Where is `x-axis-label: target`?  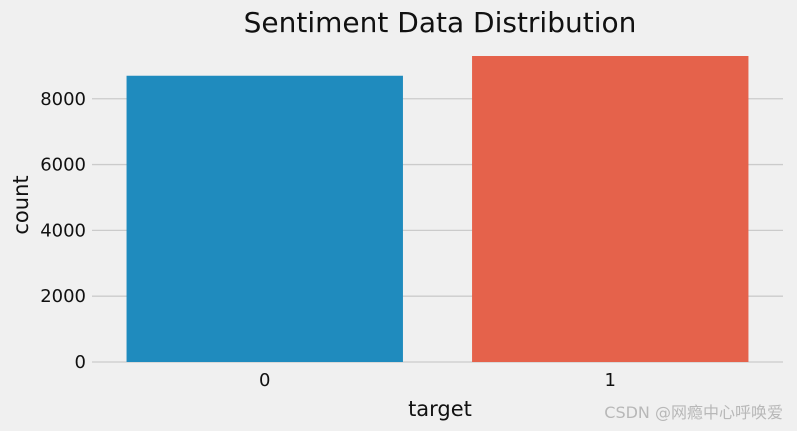
x-axis-label: target is located at coordinates (440, 409).